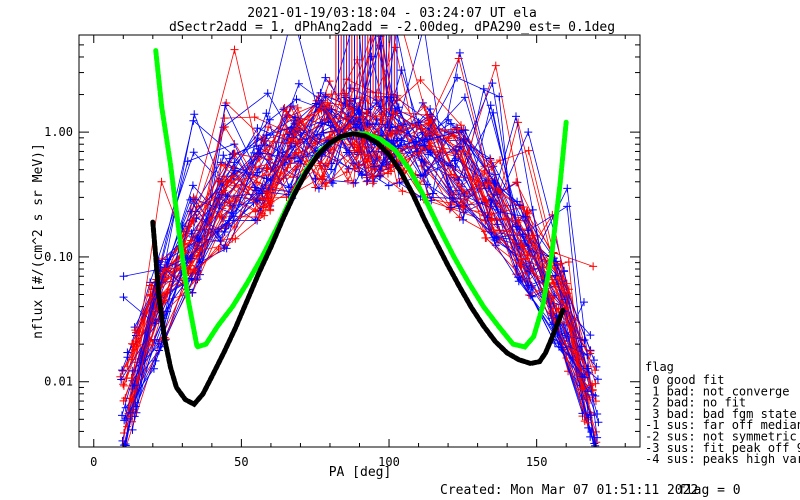 The width and height of the screenshot is (800, 500). I want to click on legend-item: -1 sus: far off median, so click(722, 425).